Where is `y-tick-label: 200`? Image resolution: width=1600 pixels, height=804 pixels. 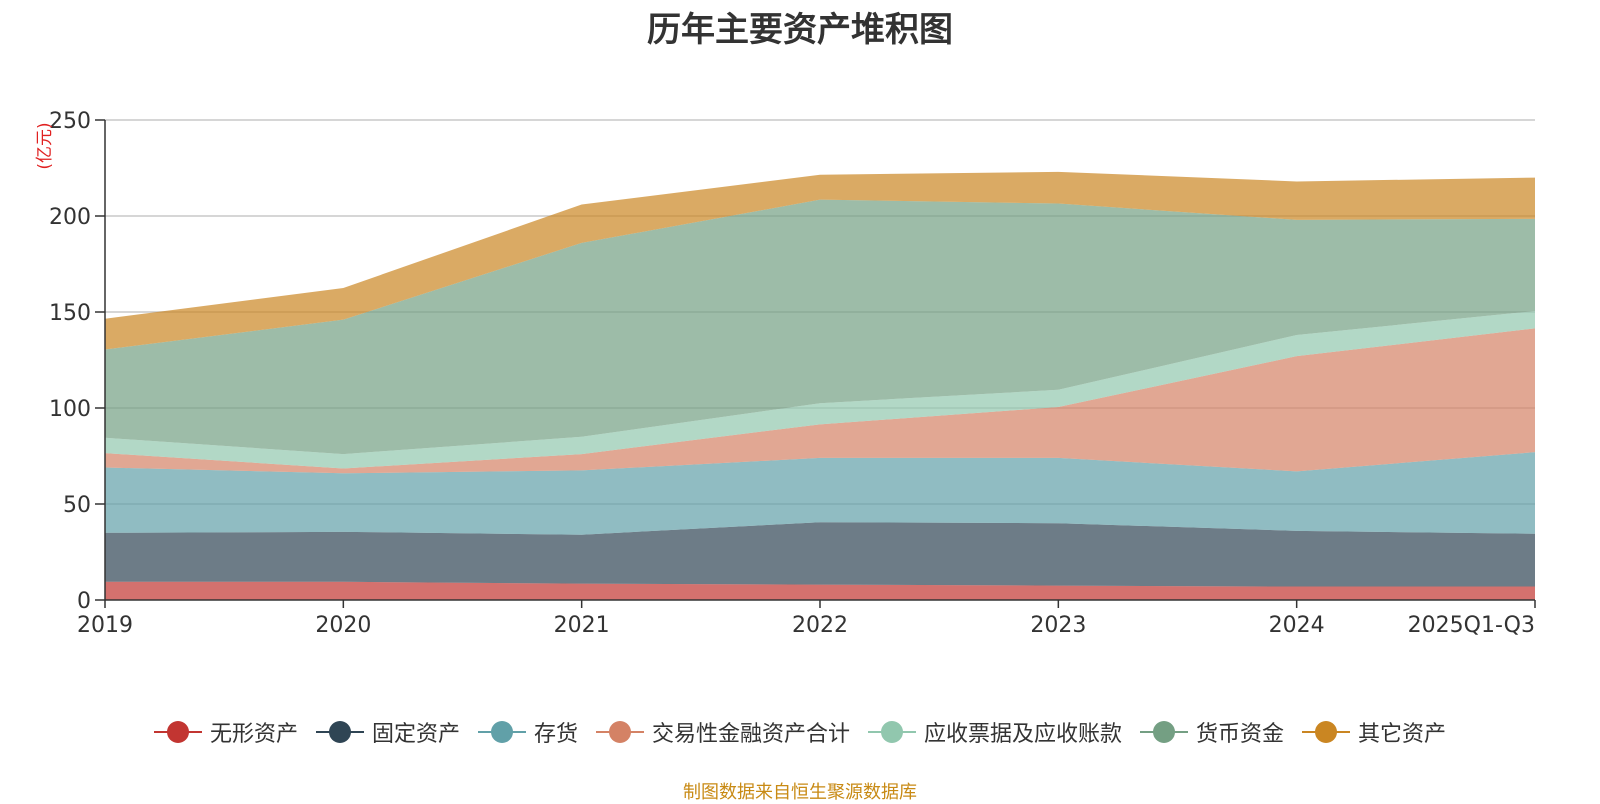 y-tick-label: 200 is located at coordinates (70, 217).